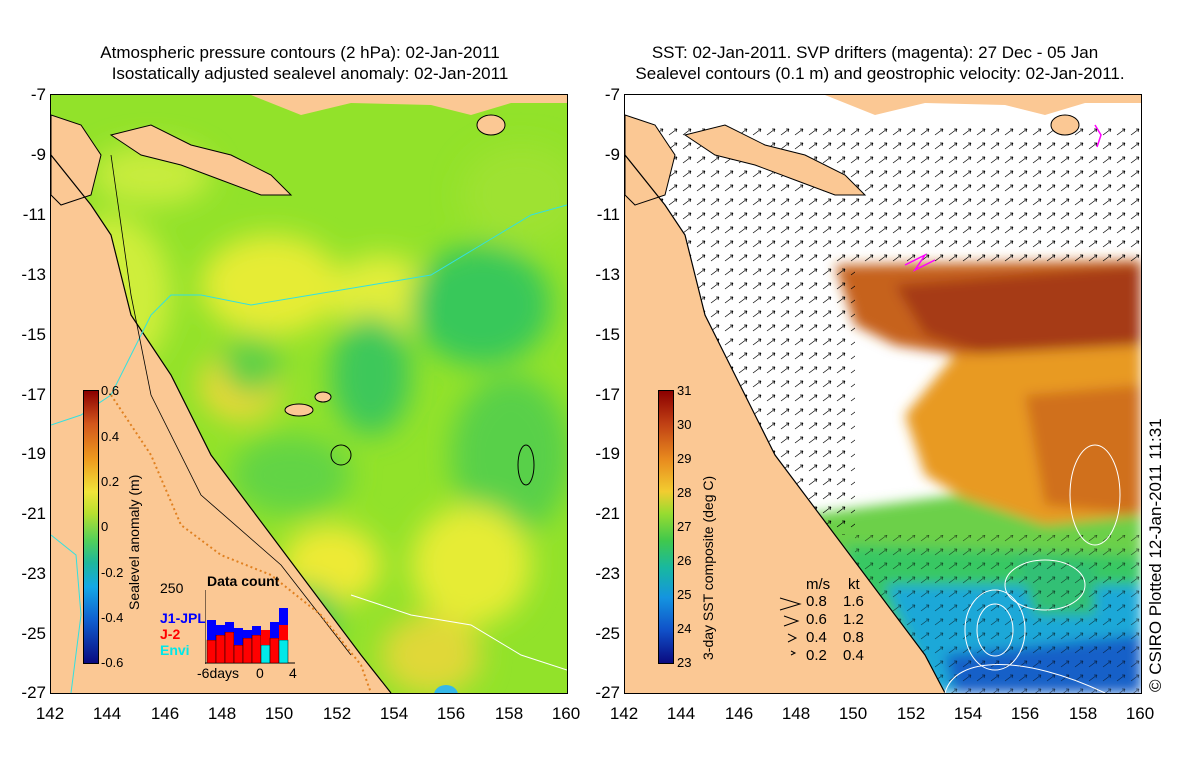 This screenshot has width=1200, height=780. Describe the element at coordinates (608, 214) in the screenshot. I see `right-ytick: -11` at that location.